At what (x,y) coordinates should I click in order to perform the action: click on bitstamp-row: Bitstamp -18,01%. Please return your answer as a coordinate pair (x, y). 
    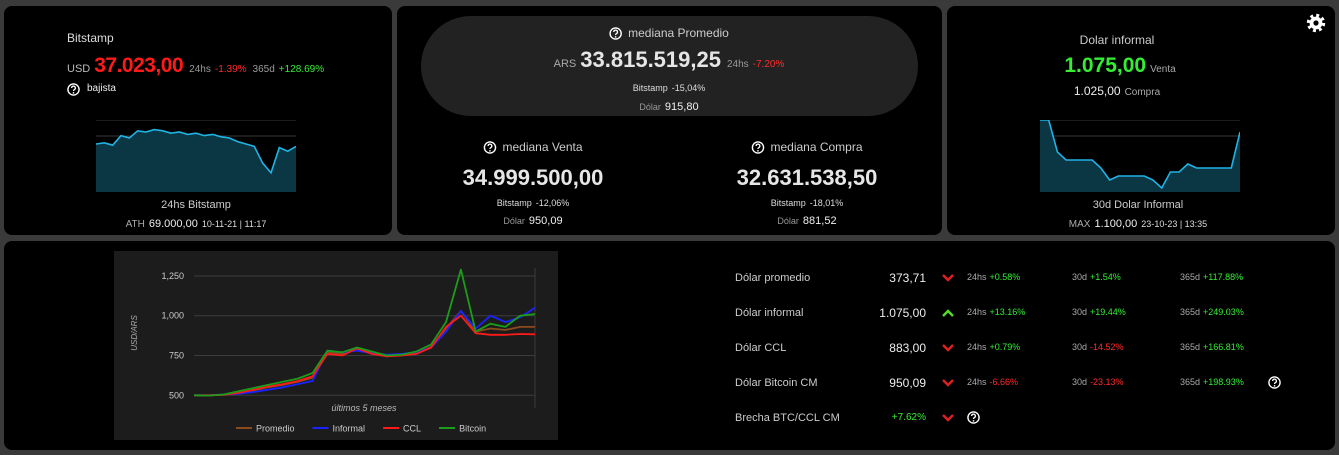
    Looking at the image, I should click on (807, 203).